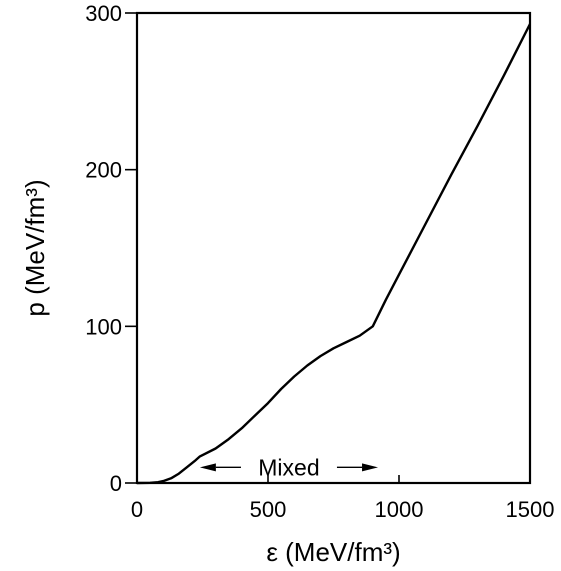  What do you see at coordinates (530, 509) in the screenshot?
I see `x-tick-label: 1500` at bounding box center [530, 509].